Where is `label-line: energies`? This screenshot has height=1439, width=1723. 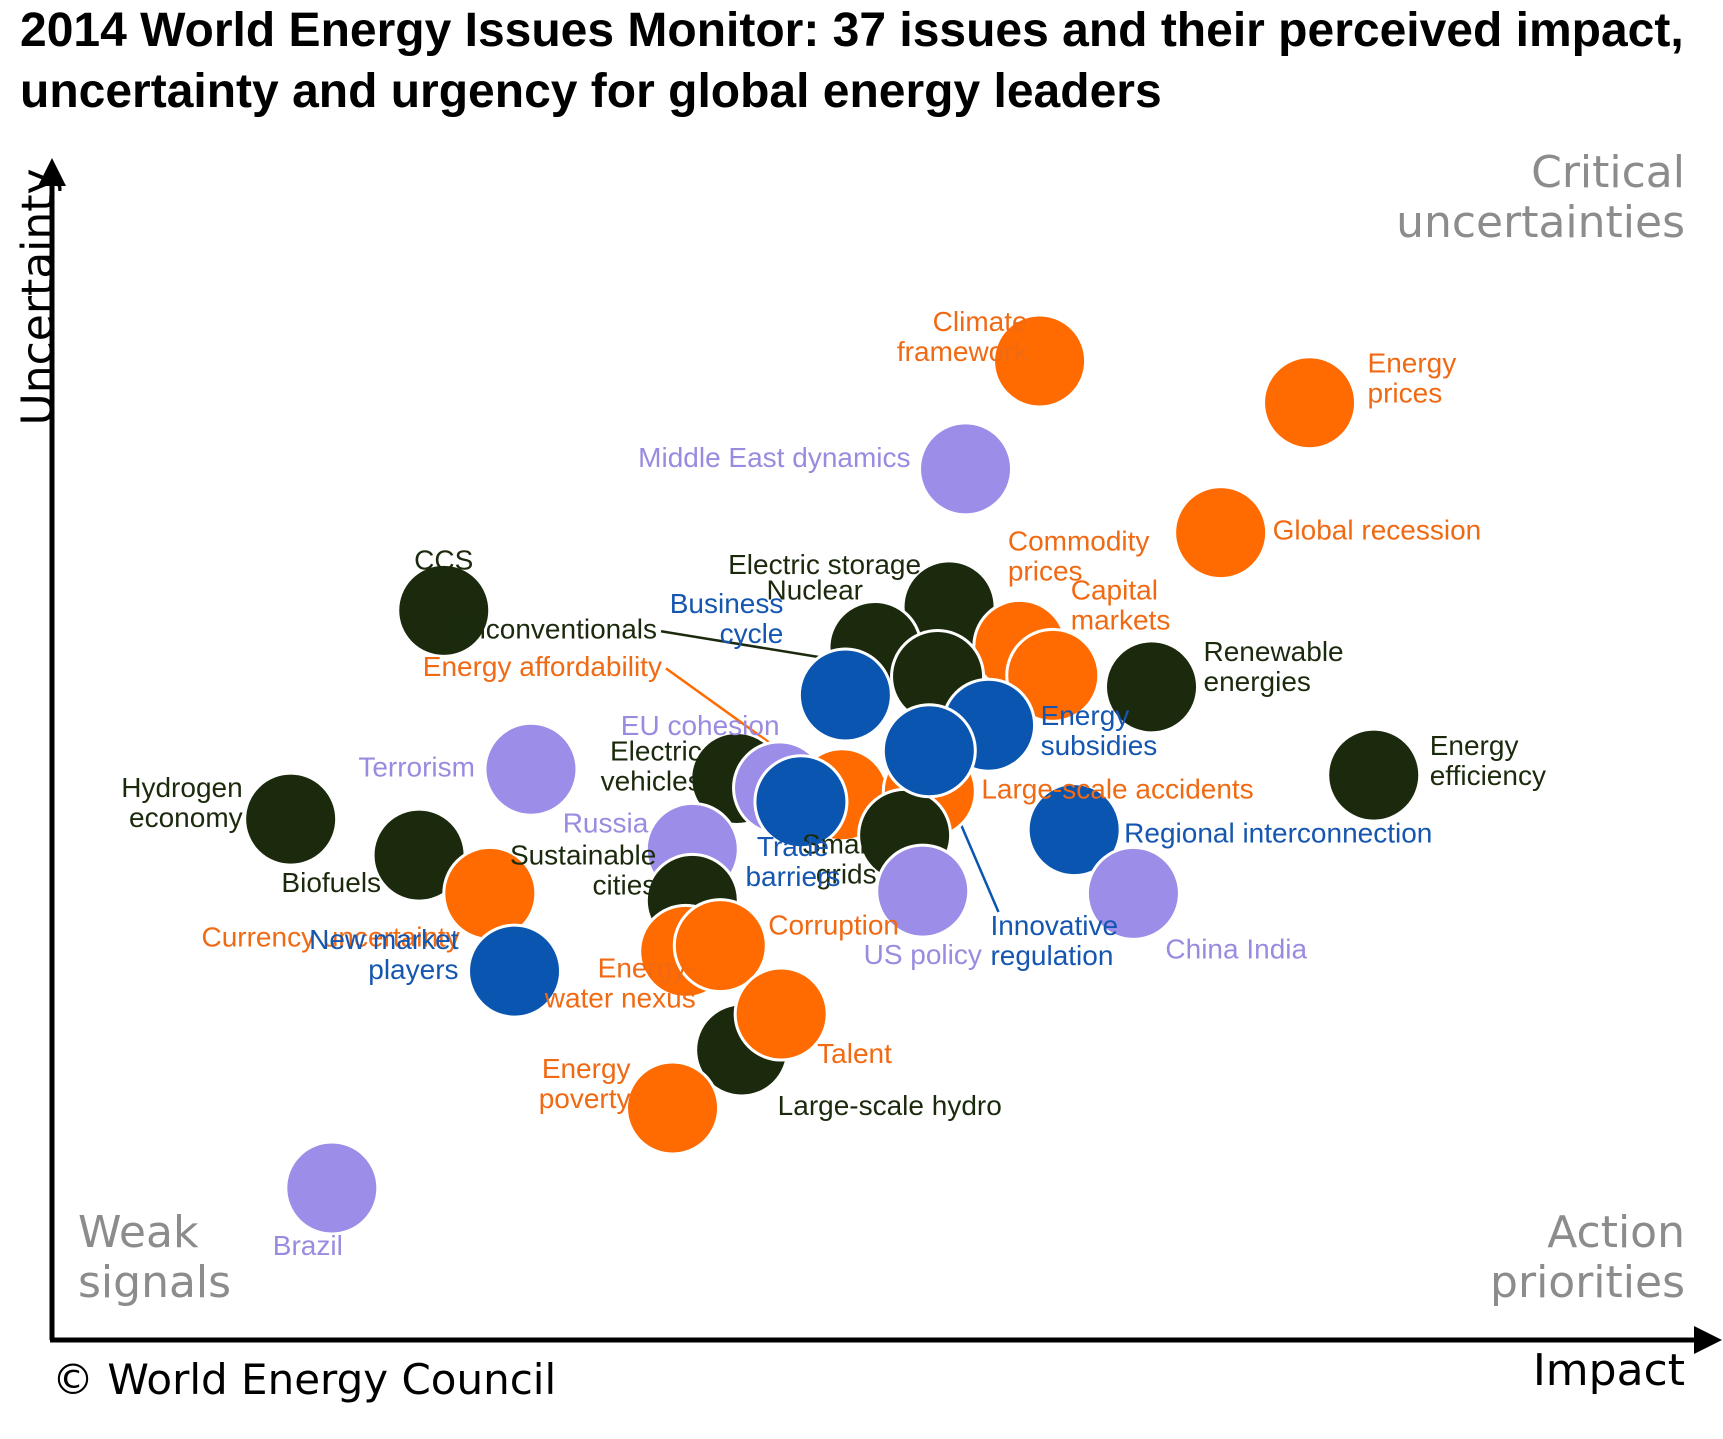 label-line: energies is located at coordinates (1257, 681).